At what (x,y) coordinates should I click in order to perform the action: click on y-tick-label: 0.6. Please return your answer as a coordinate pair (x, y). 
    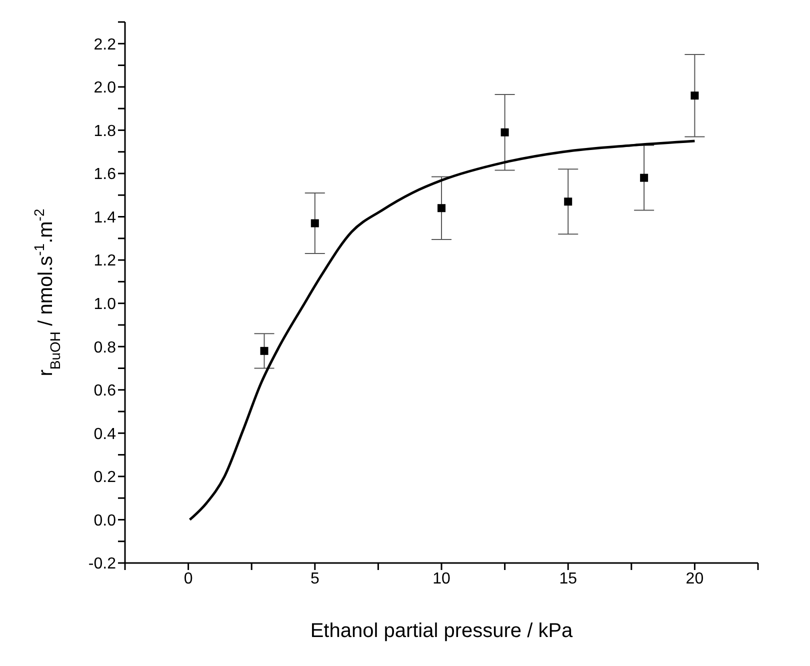
    Looking at the image, I should click on (105, 391).